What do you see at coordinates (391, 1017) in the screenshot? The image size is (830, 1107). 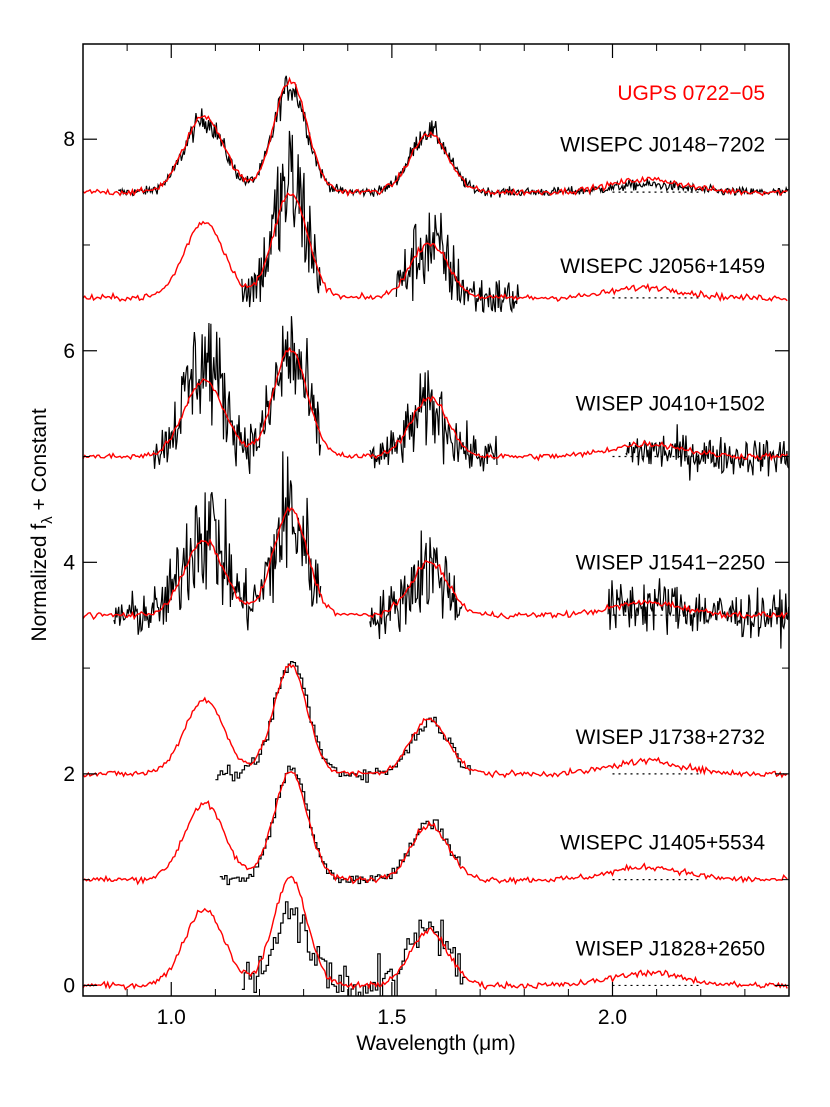 I see `x-tick-label: 1.5` at bounding box center [391, 1017].